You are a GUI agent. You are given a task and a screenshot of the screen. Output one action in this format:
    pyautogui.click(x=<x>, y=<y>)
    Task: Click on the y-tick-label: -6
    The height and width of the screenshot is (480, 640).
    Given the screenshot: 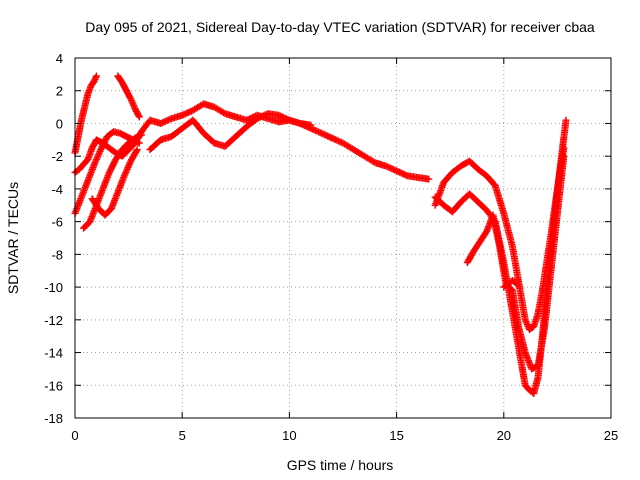 What is the action you would take?
    pyautogui.click(x=57, y=222)
    